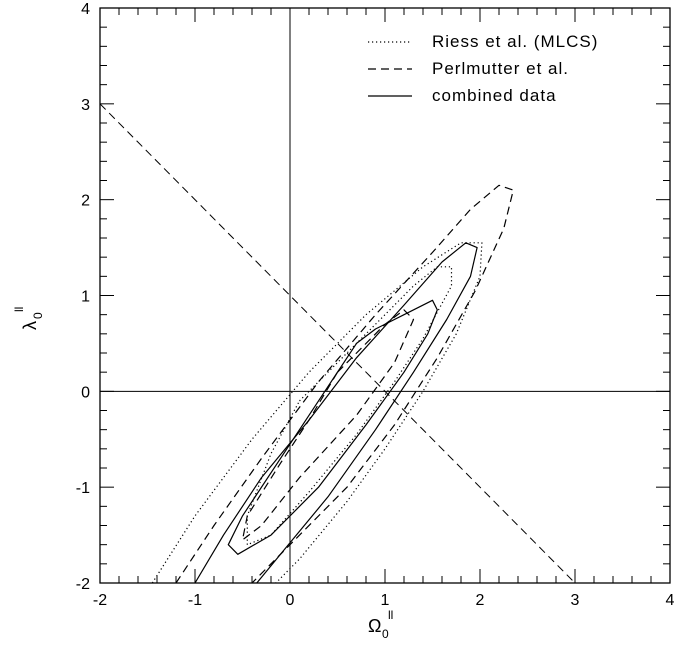 The height and width of the screenshot is (648, 676). I want to click on contour-combined-inner, so click(332, 427).